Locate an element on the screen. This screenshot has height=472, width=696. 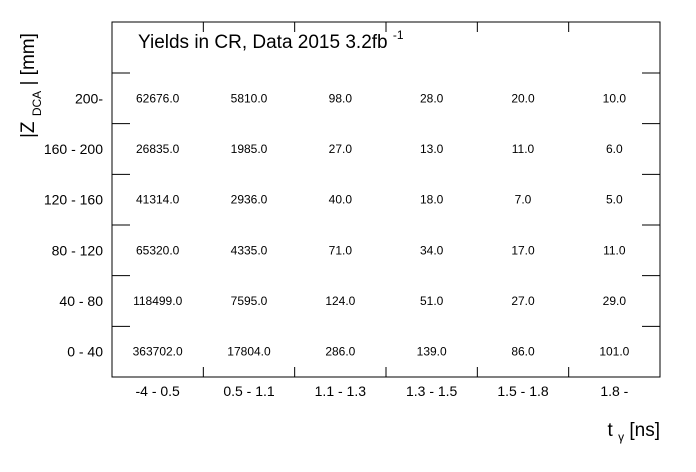
y-axis-label-suffix: | [mm] is located at coordinates (28, 59).